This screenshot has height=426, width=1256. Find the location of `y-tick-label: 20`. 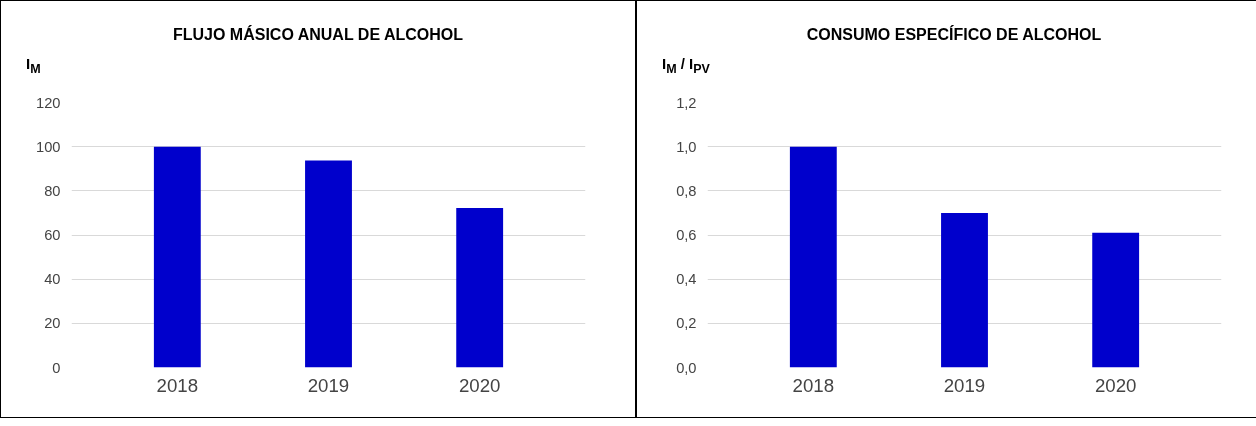

y-tick-label: 20 is located at coordinates (52, 323).